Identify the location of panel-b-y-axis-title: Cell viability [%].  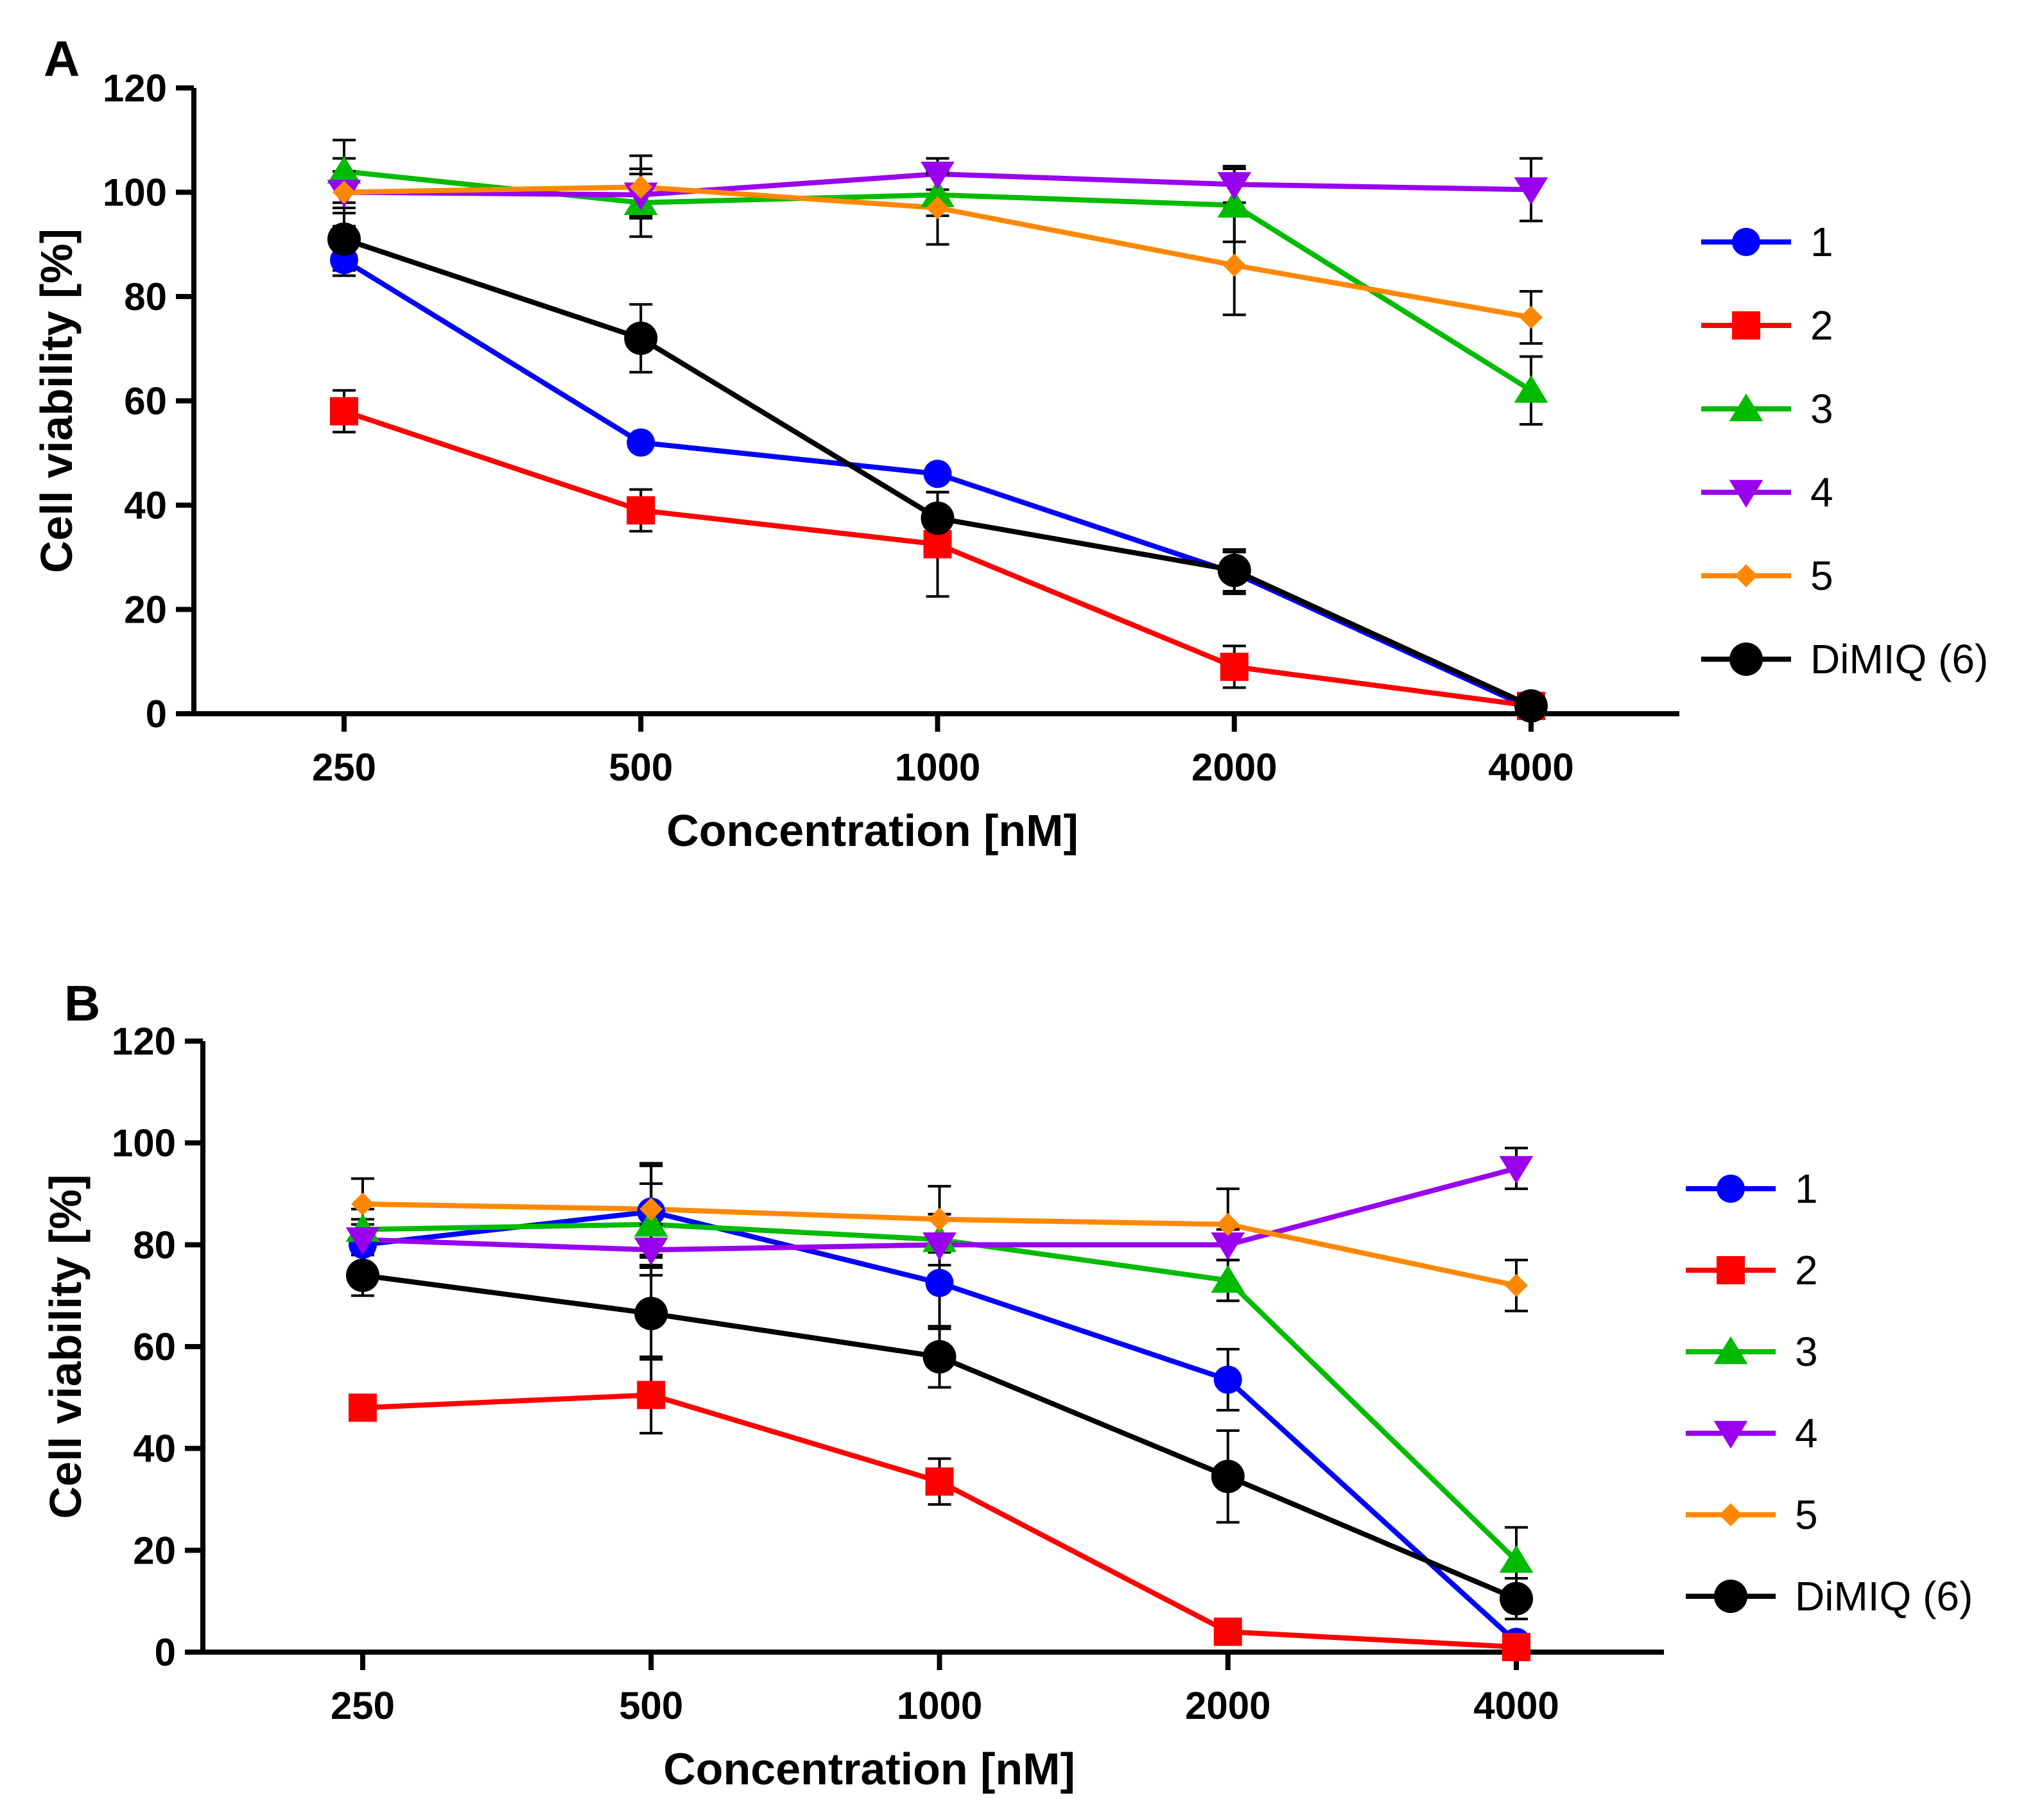
(65, 1347).